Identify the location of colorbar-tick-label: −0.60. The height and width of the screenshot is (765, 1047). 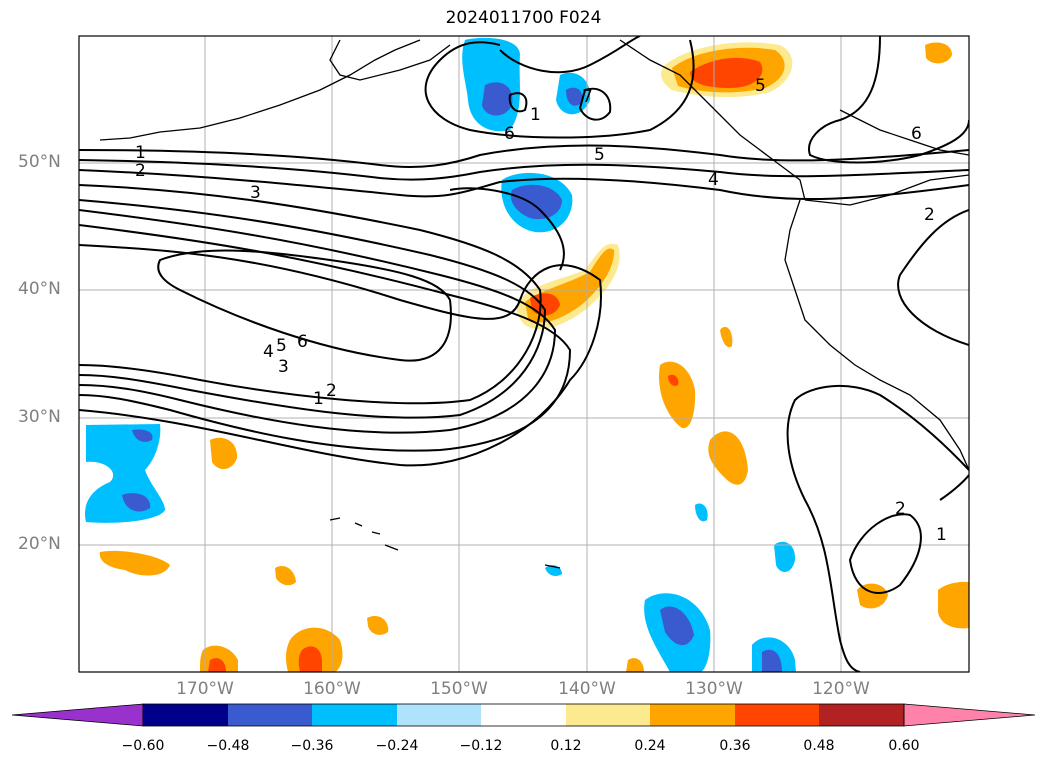
(143, 746).